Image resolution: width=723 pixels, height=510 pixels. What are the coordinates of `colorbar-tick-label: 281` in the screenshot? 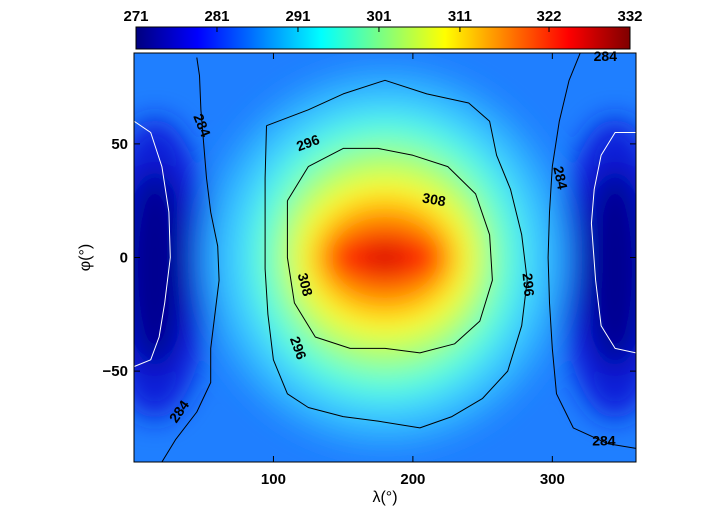 It's located at (216, 16).